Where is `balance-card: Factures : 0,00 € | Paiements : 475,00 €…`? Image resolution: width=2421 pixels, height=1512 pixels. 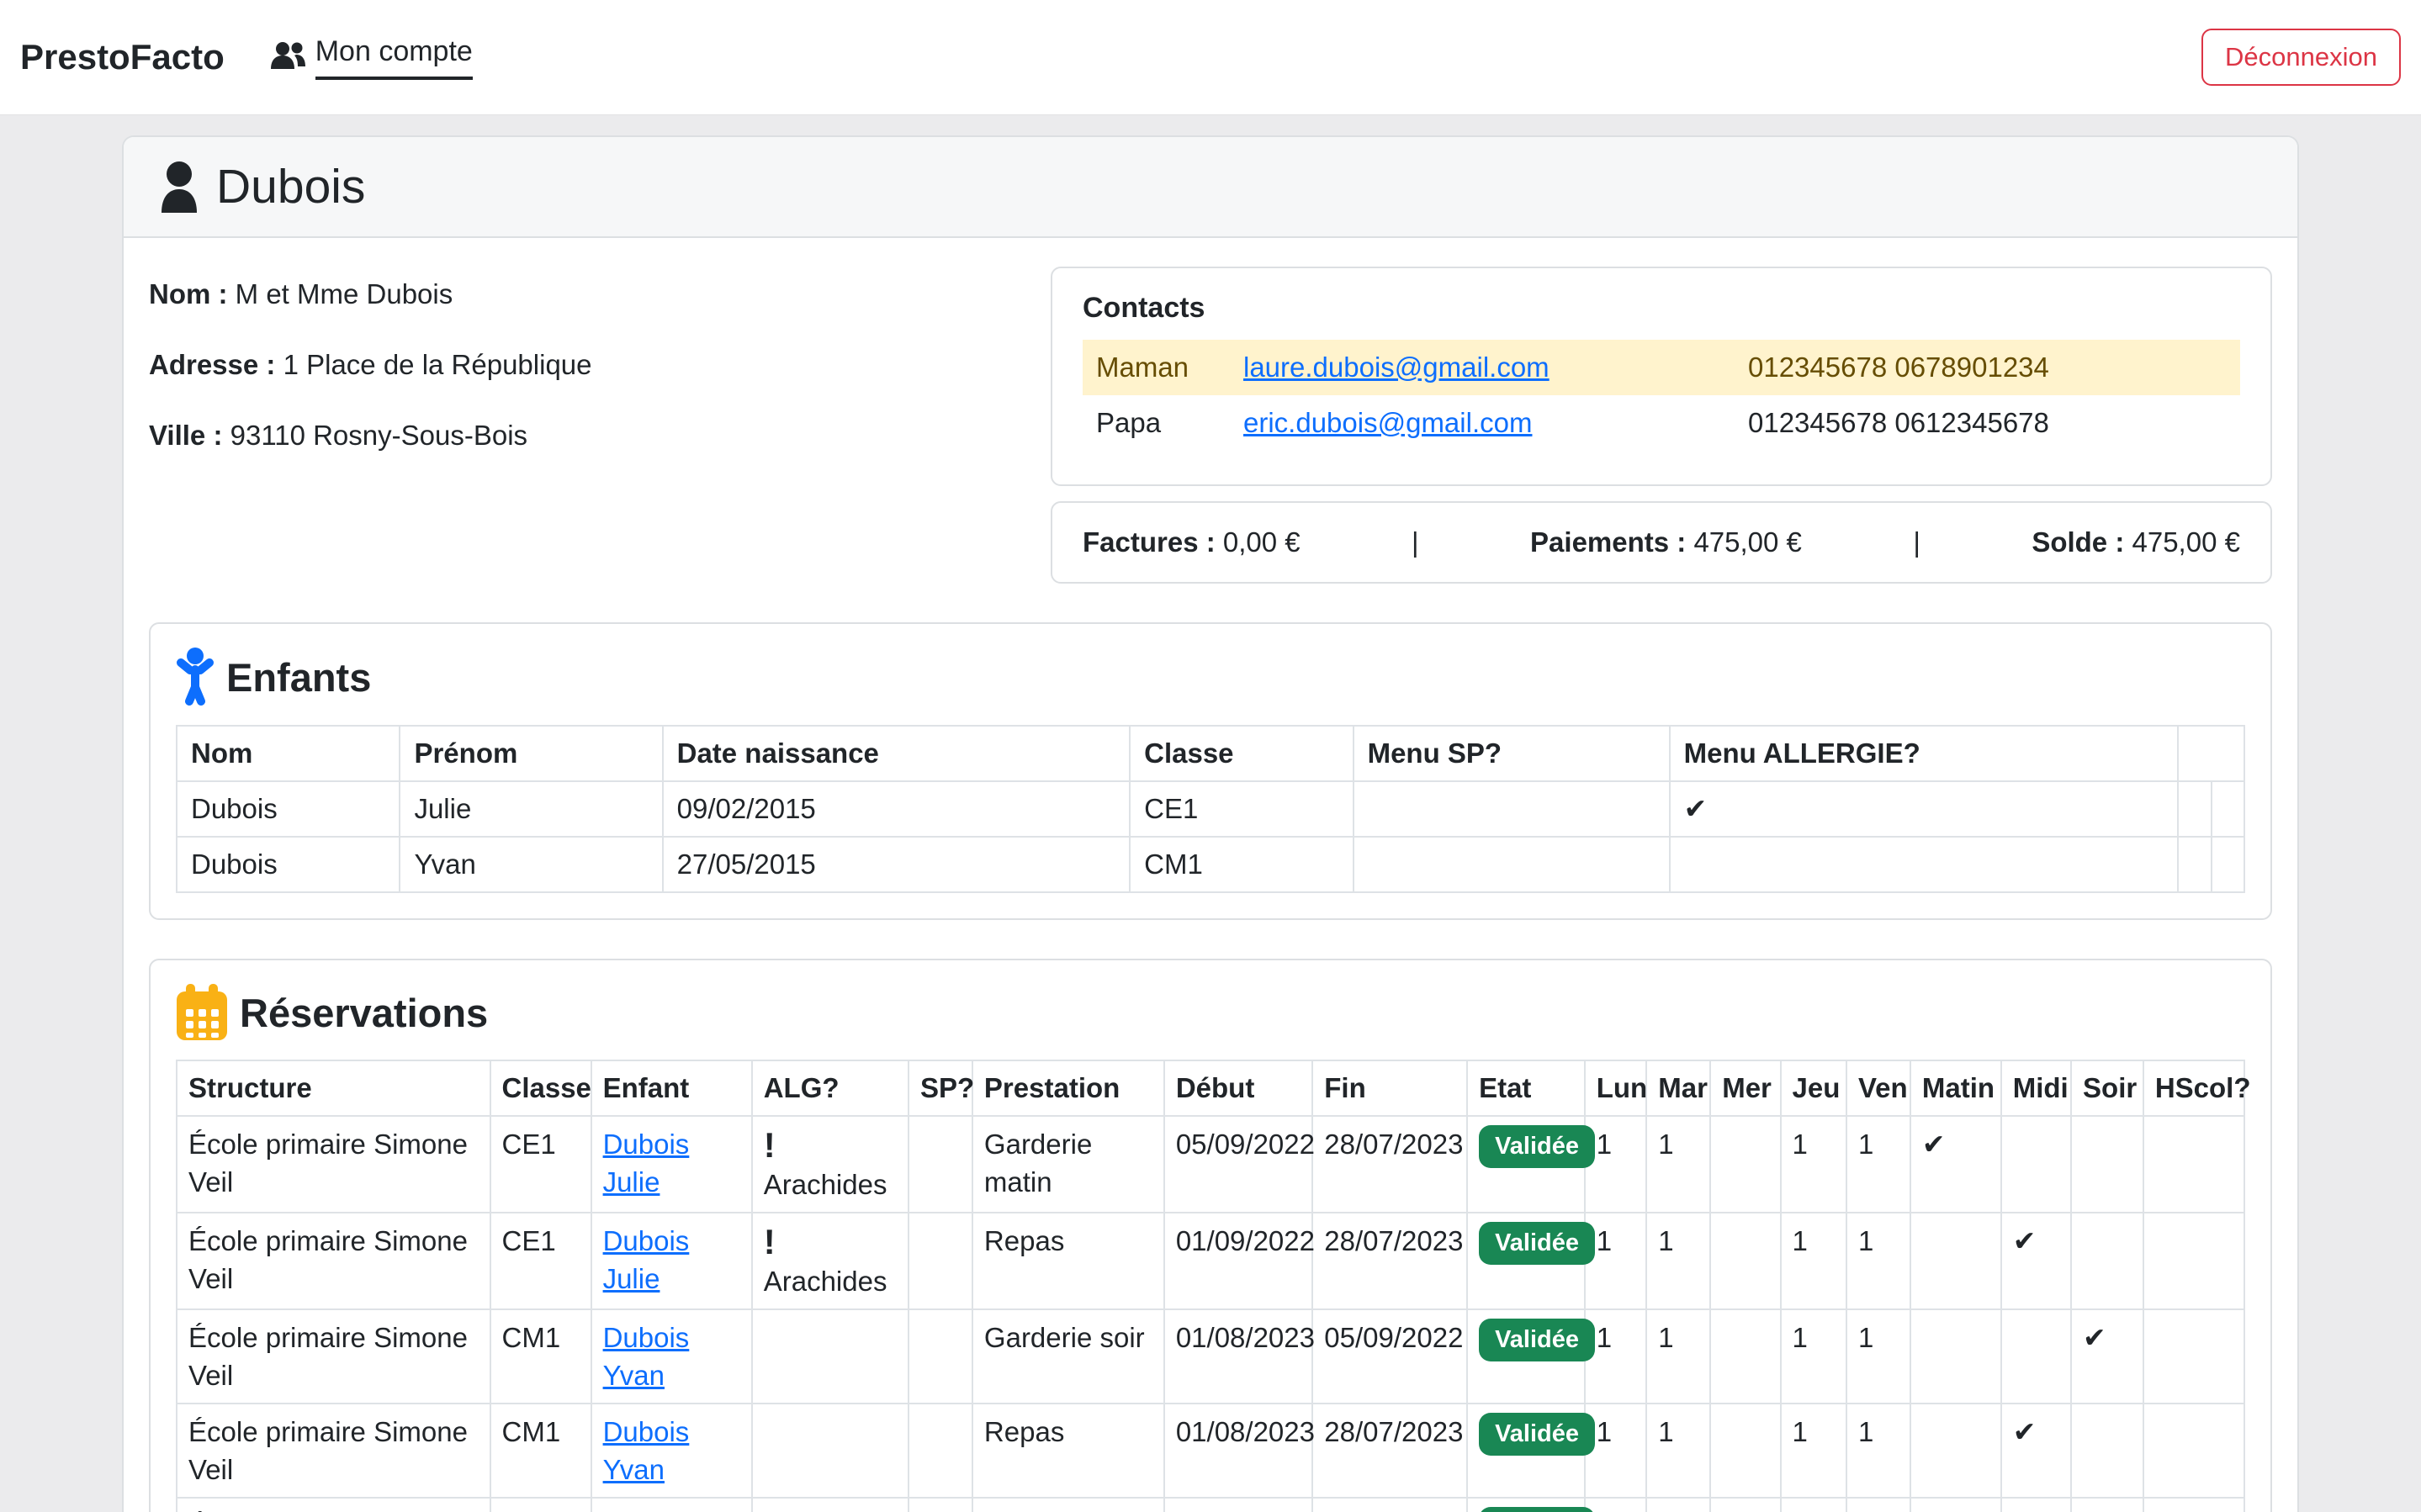 balance-card: Factures : 0,00 € | Paiements : 475,00 €… is located at coordinates (1662, 542).